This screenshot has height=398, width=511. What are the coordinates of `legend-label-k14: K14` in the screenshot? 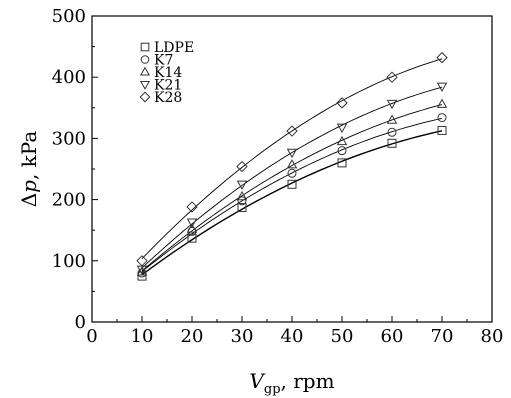 It's located at (168, 73).